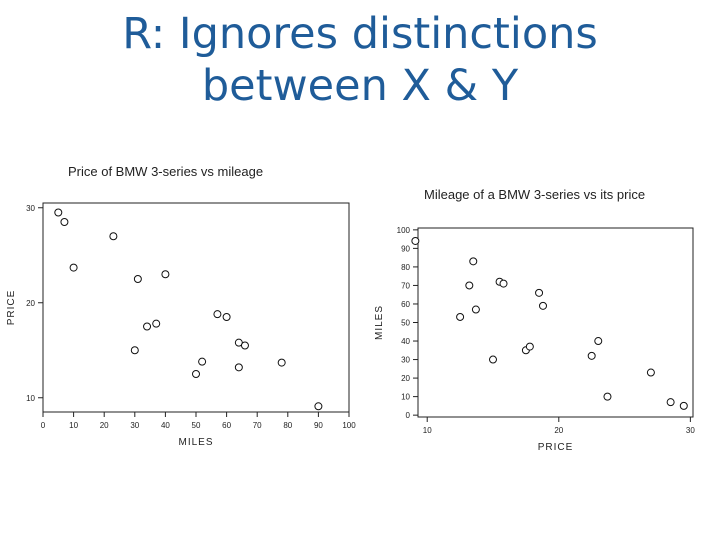 Image resolution: width=720 pixels, height=540 pixels. What do you see at coordinates (405, 323) in the screenshot?
I see `y-tick-label: 50` at bounding box center [405, 323].